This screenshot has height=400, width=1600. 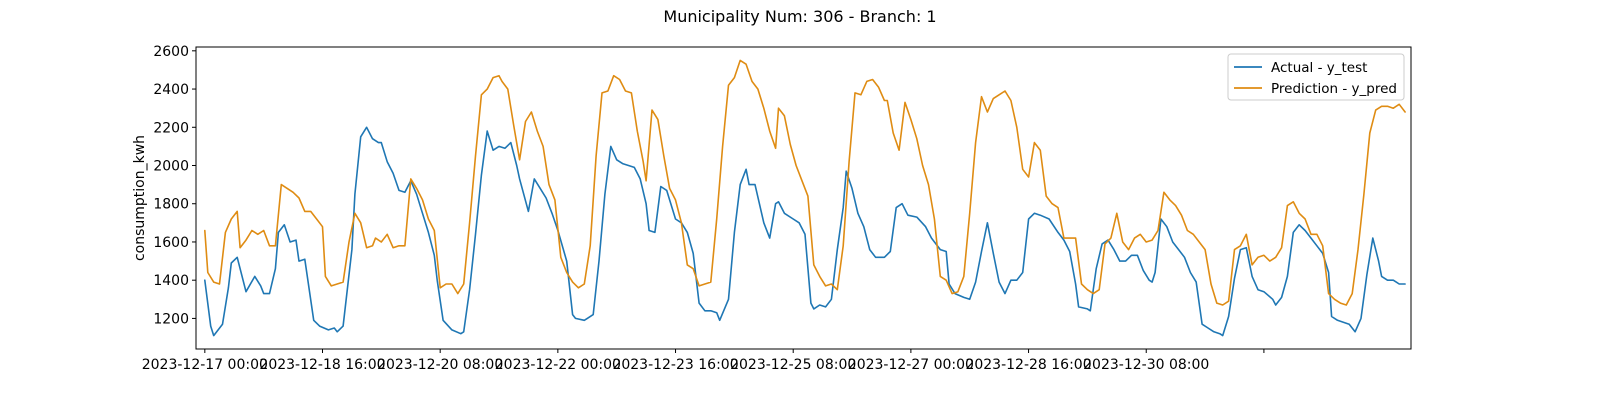 What do you see at coordinates (558, 365) in the screenshot?
I see `x-tick-label: 2023-12-22 00:00` at bounding box center [558, 365].